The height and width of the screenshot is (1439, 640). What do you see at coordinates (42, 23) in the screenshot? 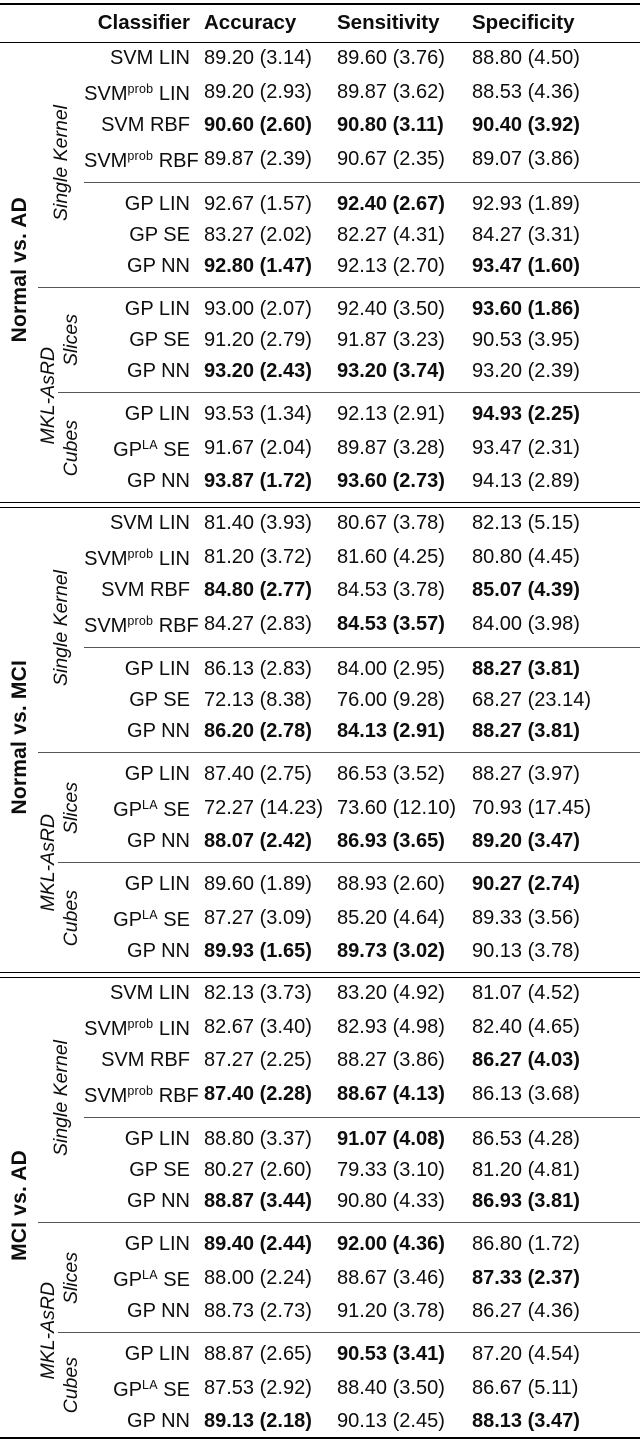
I see `header-spacer` at bounding box center [42, 23].